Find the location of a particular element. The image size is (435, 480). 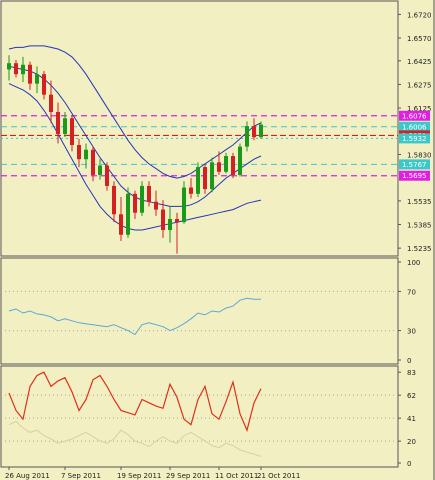

rsi-tick-label: 0 is located at coordinates (409, 361).